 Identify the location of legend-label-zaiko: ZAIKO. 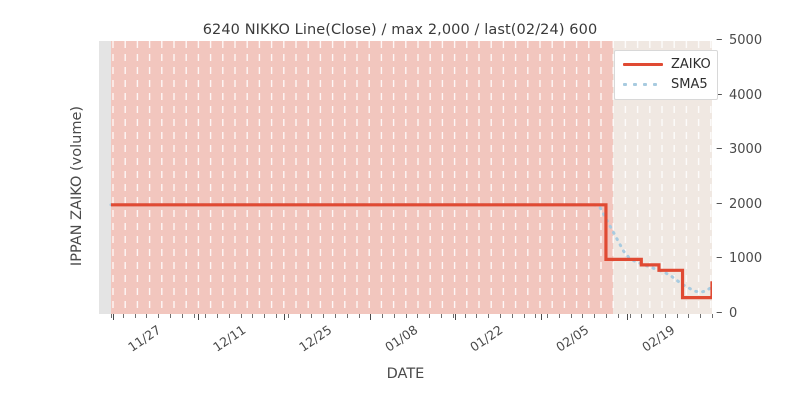
(691, 64).